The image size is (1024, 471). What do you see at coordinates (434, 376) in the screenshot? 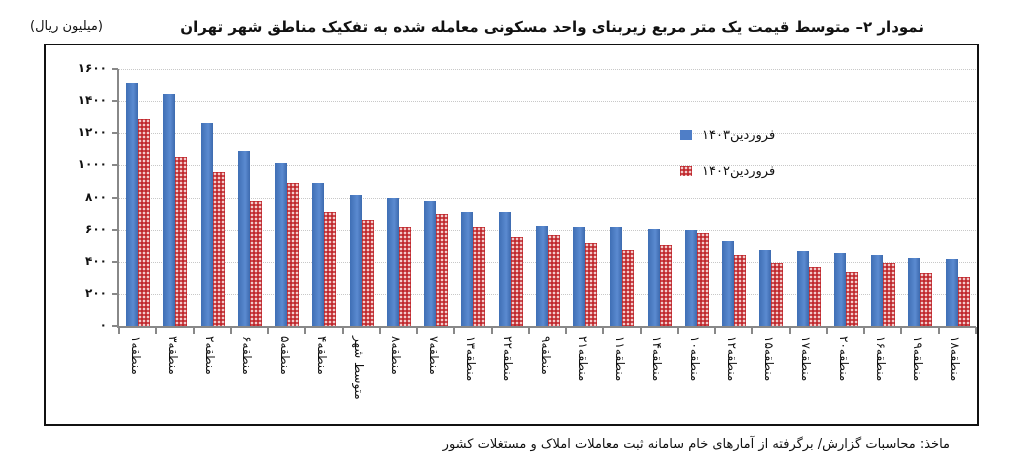
I see `x-category-label: منطقه۷` at bounding box center [434, 376].